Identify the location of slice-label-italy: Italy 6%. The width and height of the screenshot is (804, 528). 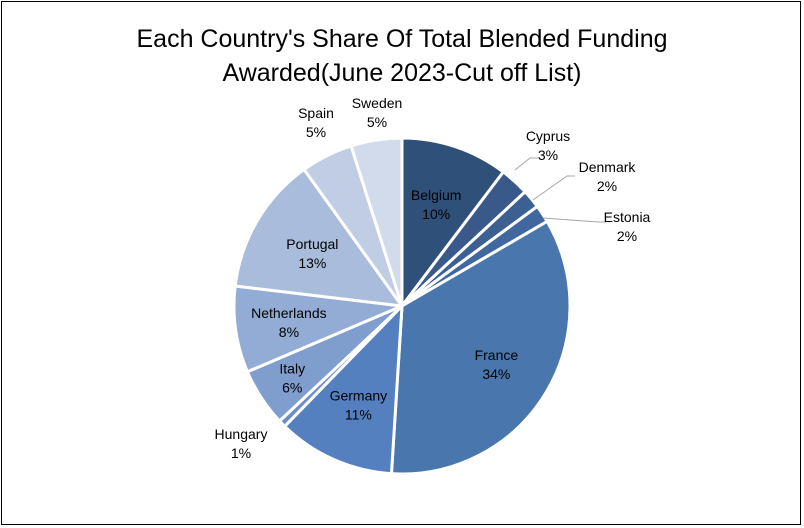
(292, 378).